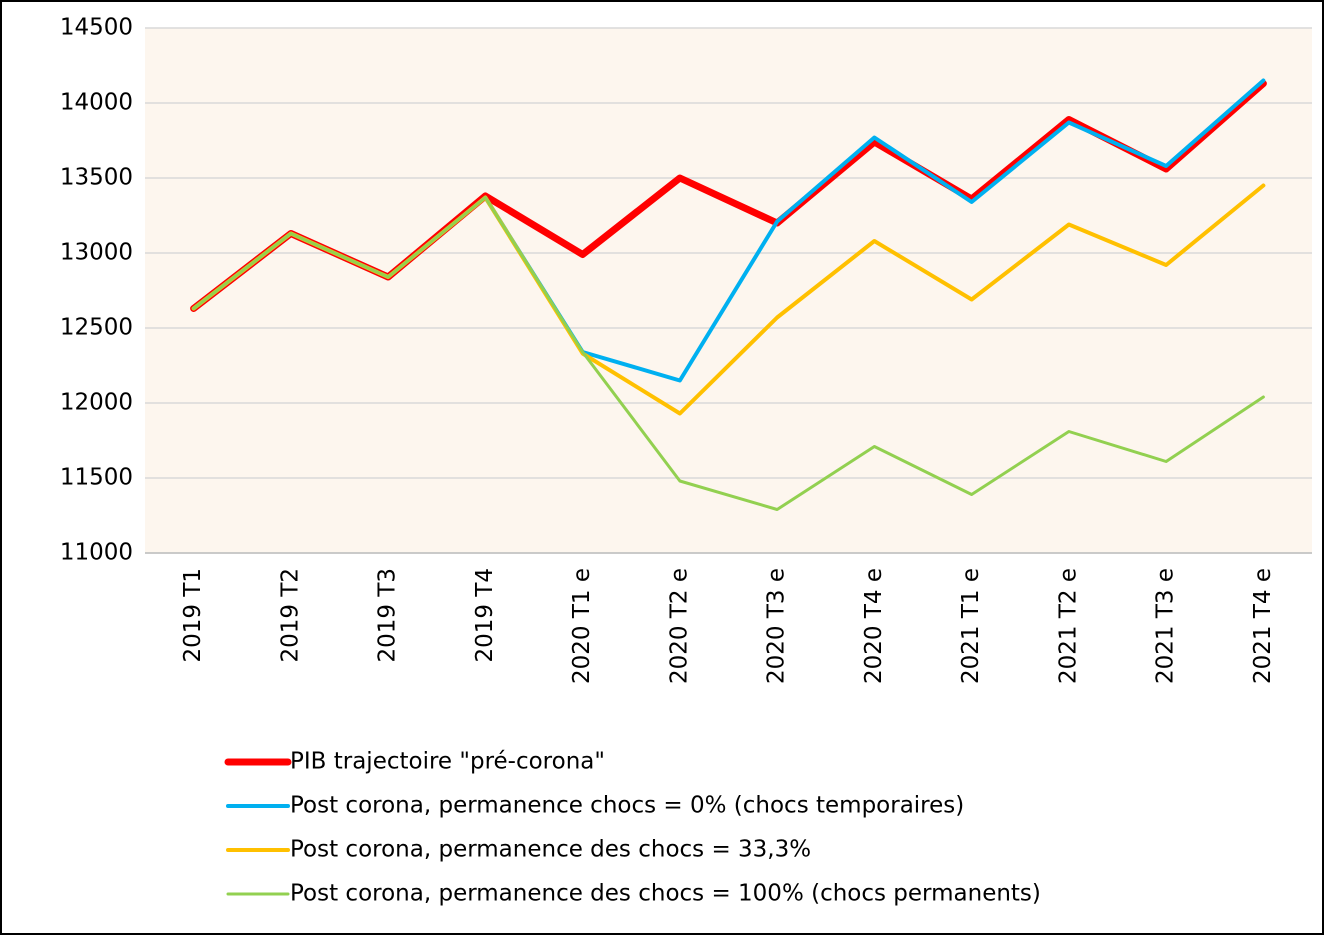  What do you see at coordinates (290, 615) in the screenshot?
I see `x-tick-label: 2019 T2` at bounding box center [290, 615].